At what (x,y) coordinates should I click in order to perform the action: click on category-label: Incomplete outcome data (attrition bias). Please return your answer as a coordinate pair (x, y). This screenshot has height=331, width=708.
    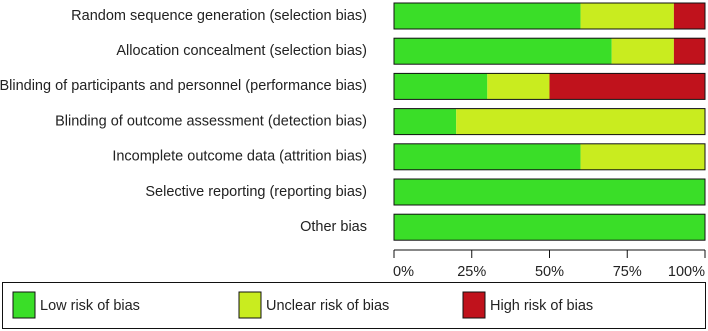
    Looking at the image, I should click on (239, 157).